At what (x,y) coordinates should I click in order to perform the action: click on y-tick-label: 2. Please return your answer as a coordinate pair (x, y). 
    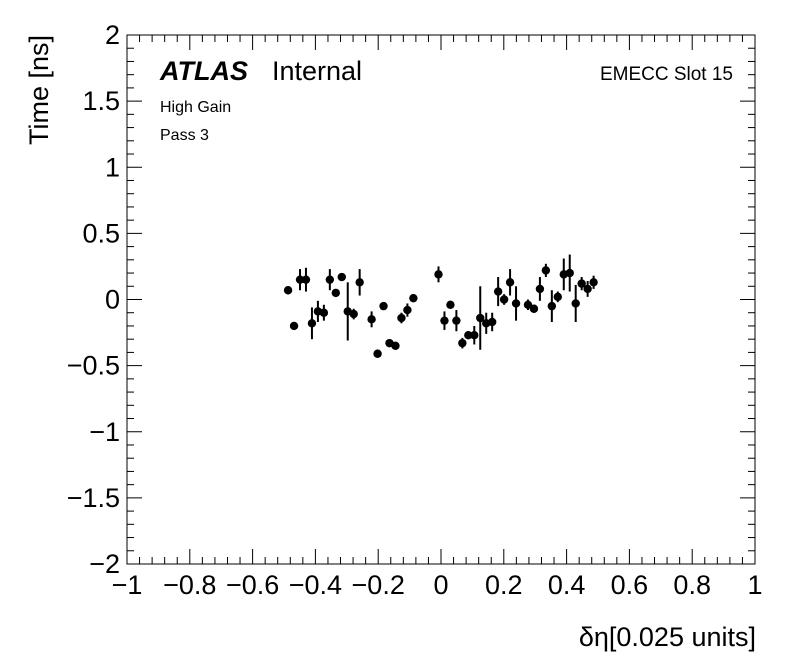
    Looking at the image, I should click on (112, 35).